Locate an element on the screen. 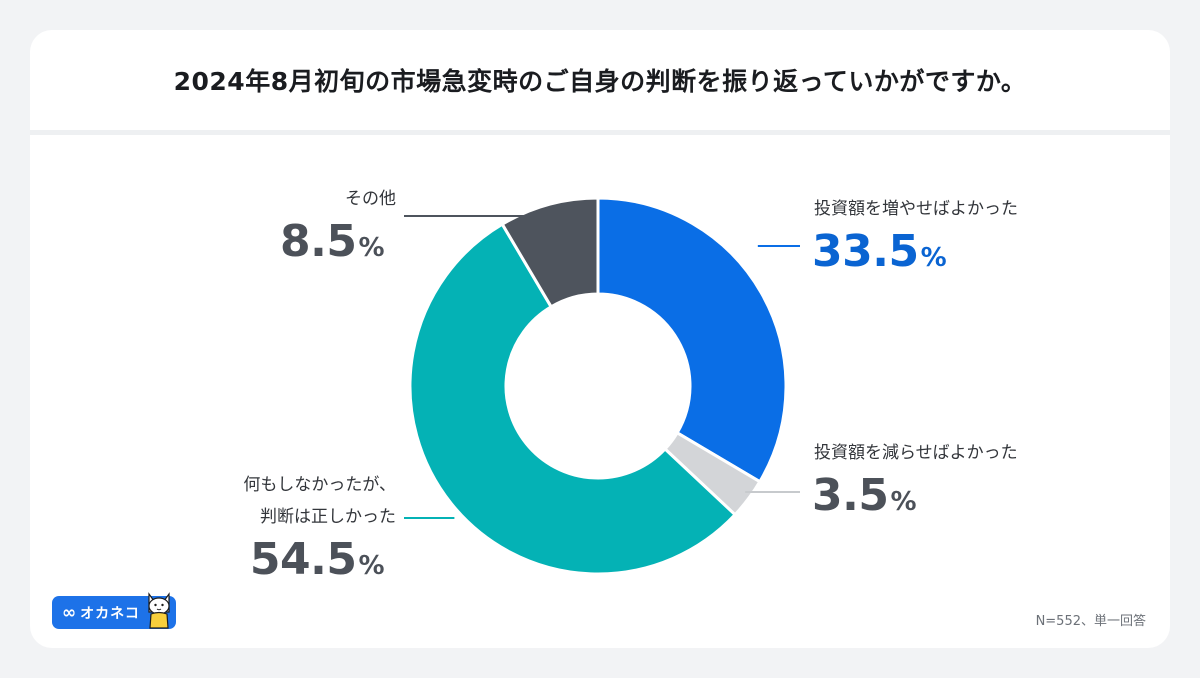 The width and height of the screenshot is (1200, 678). cat-mascot-icon is located at coordinates (159, 610).